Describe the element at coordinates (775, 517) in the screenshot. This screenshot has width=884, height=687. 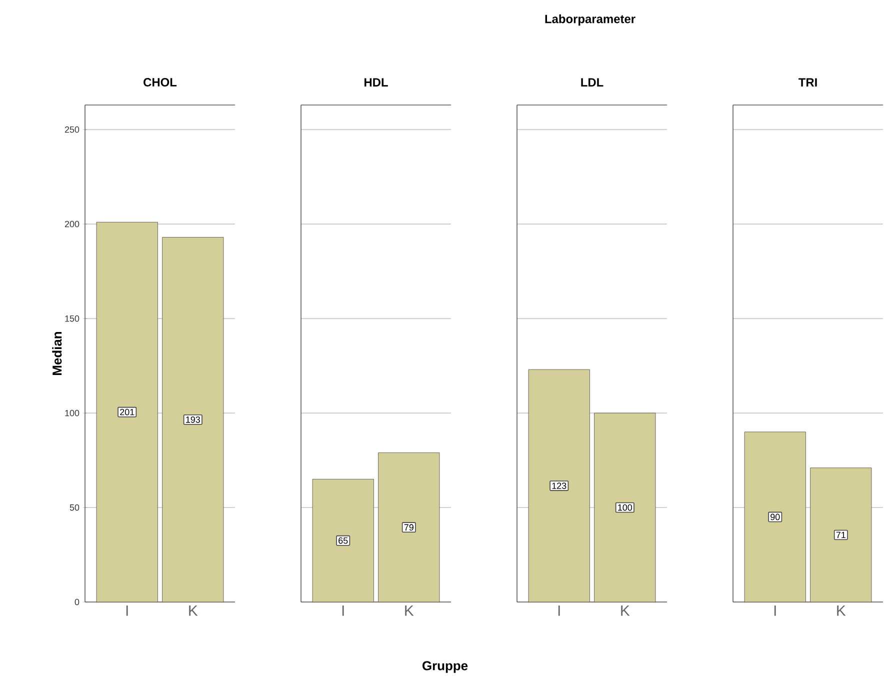
I see `data-label: 90` at that location.